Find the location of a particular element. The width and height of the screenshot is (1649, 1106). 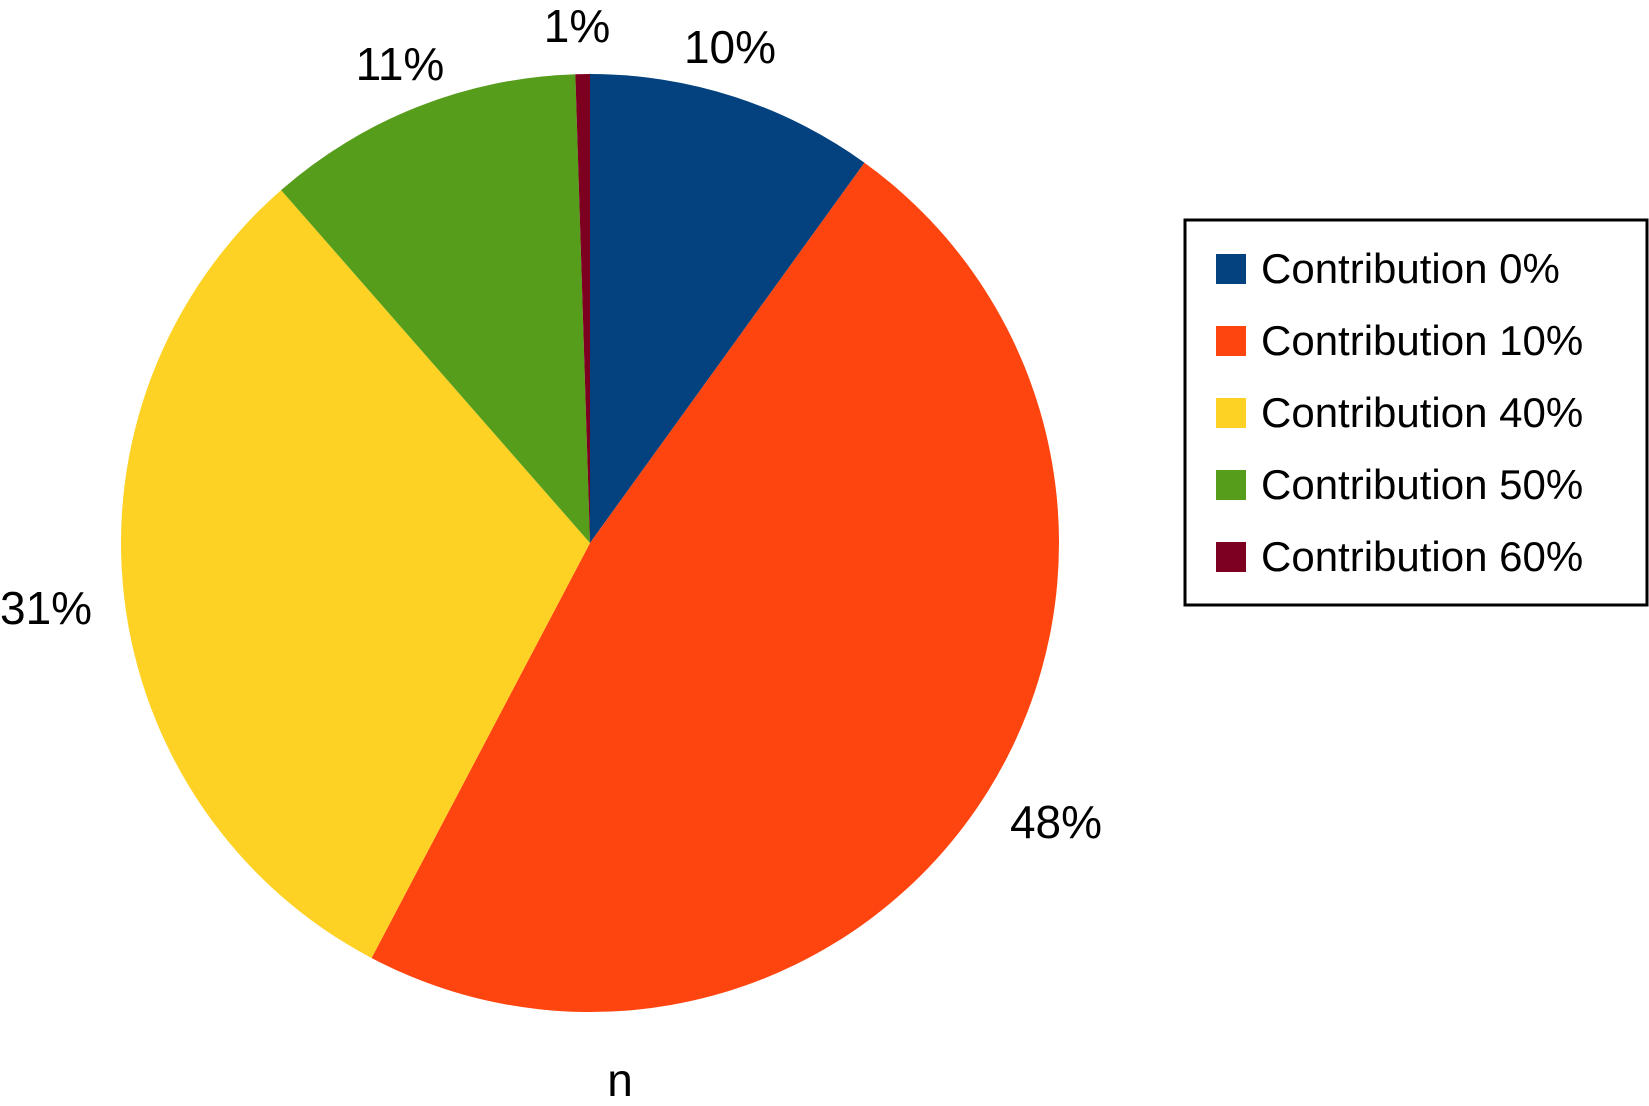

legend-label: Contribution 10% is located at coordinates (1422, 340).